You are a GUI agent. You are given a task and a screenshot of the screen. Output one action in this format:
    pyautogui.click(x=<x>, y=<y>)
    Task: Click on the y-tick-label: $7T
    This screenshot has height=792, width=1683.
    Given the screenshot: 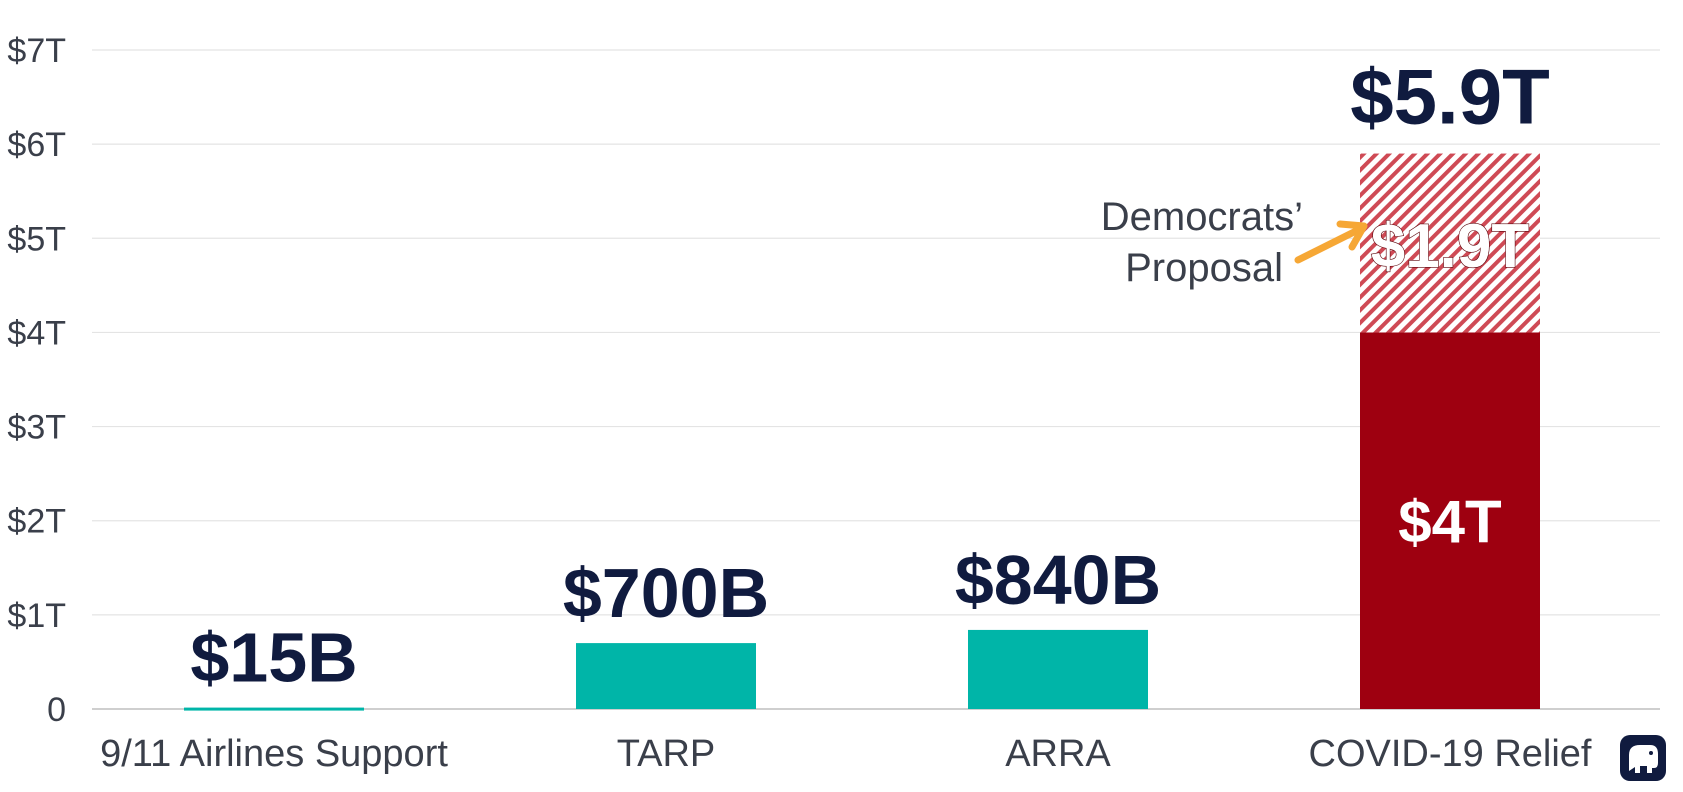 What is the action you would take?
    pyautogui.click(x=36, y=51)
    